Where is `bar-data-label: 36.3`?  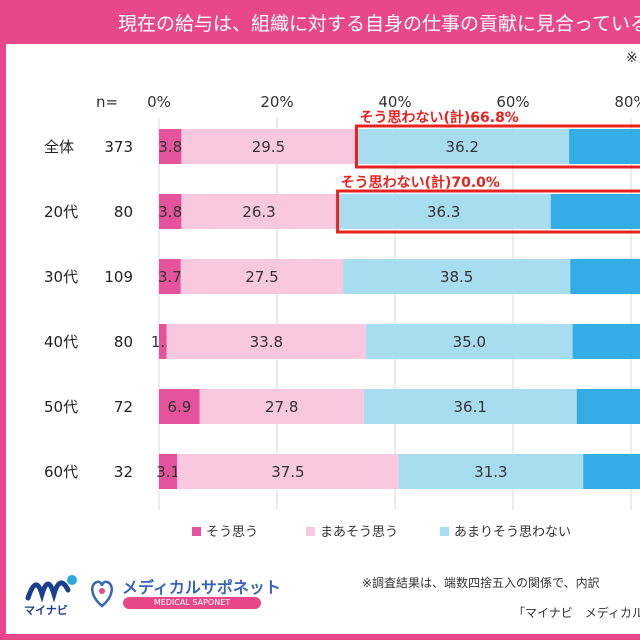
bar-data-label: 36.3 is located at coordinates (443, 212).